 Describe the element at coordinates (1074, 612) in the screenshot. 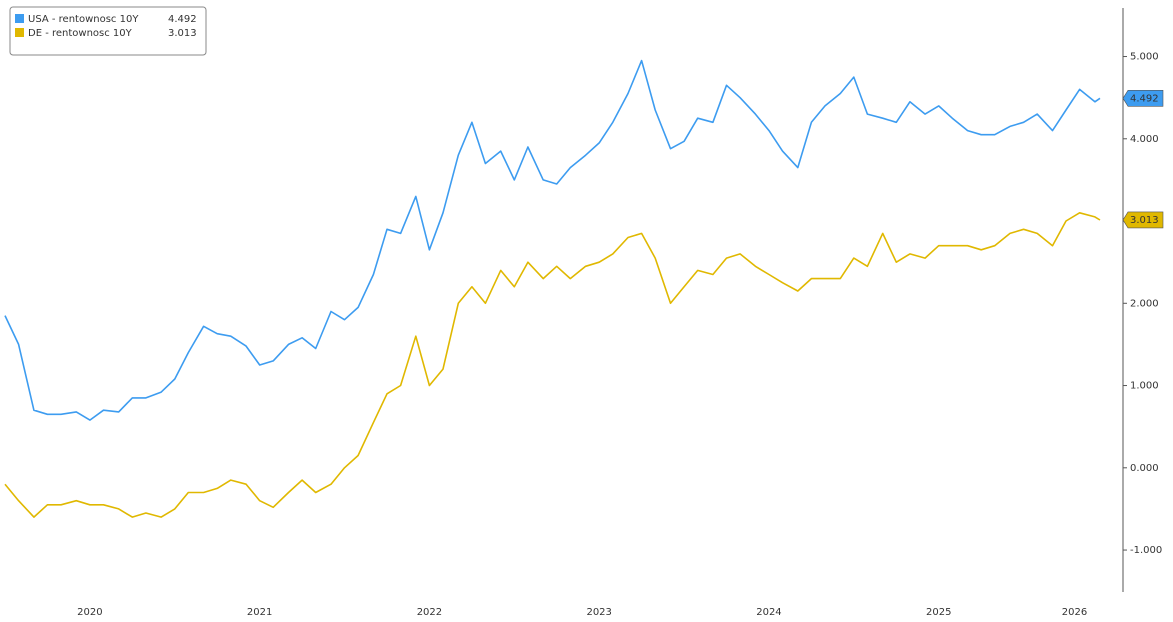

I see `x-tick-label: 2026` at that location.